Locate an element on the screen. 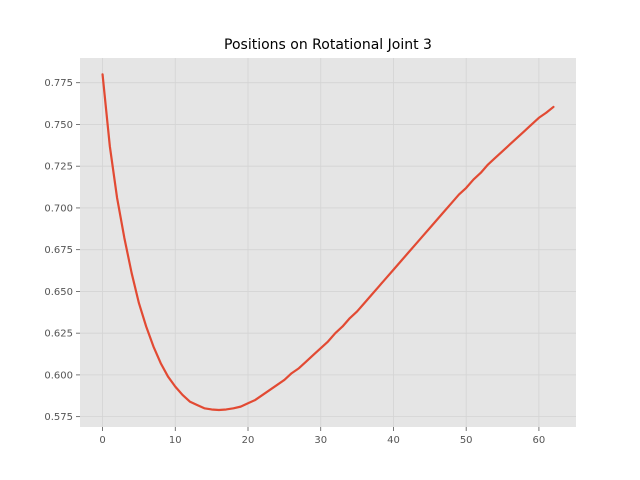 This screenshot has height=480, width=640. x-tick-label: 50 is located at coordinates (466, 440).